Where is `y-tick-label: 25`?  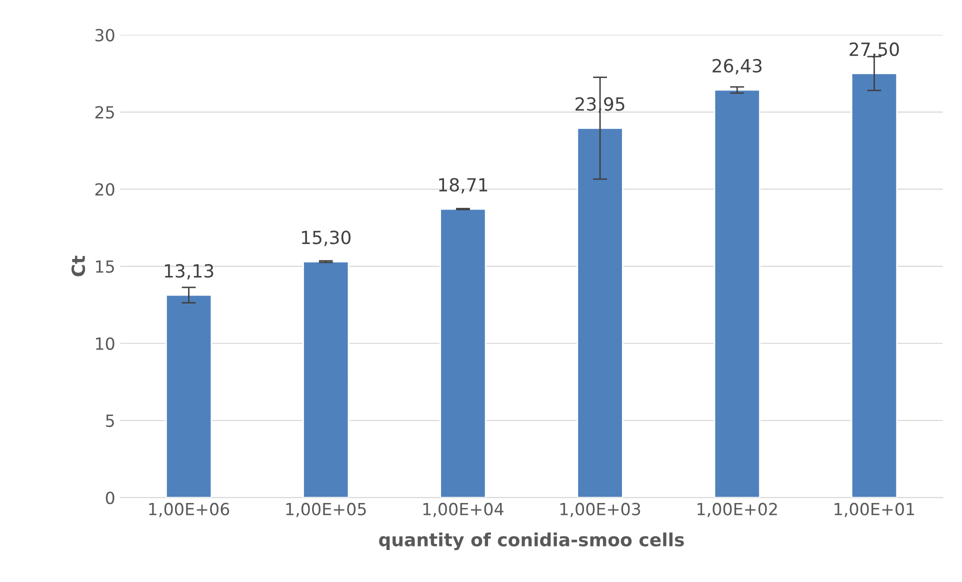 y-tick-label: 25 is located at coordinates (104, 112).